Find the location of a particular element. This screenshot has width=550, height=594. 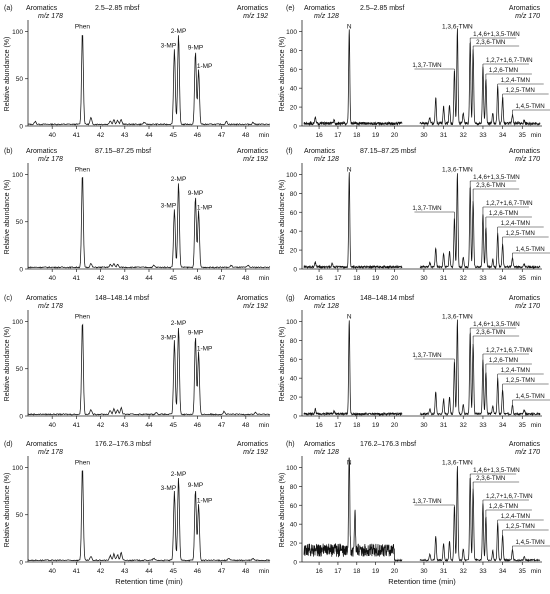

x-tick-label: 31 is located at coordinates (444, 571).